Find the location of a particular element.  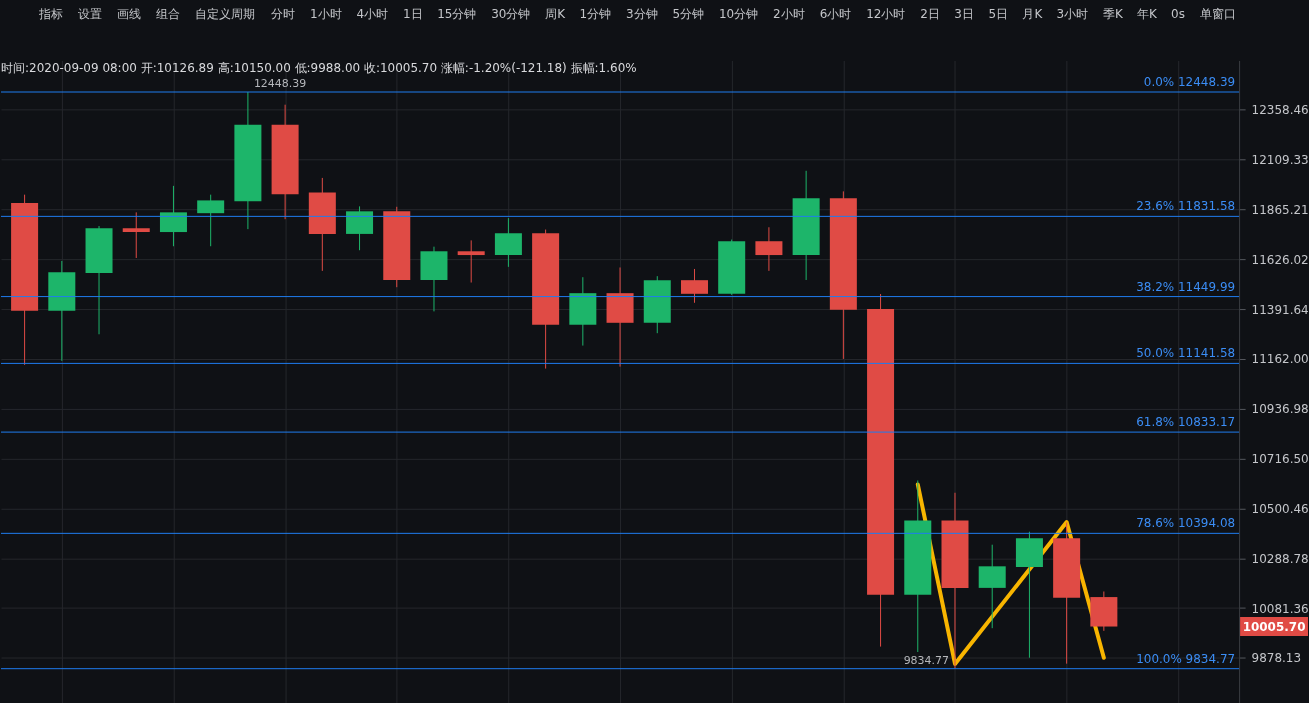

annotation: 9834.77 is located at coordinates (926, 660).